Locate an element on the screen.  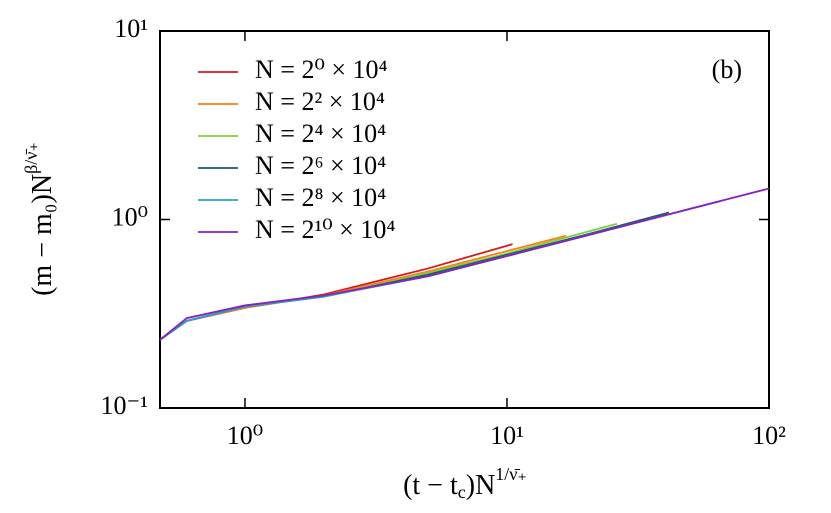
label-part: c is located at coordinates (462, 492).